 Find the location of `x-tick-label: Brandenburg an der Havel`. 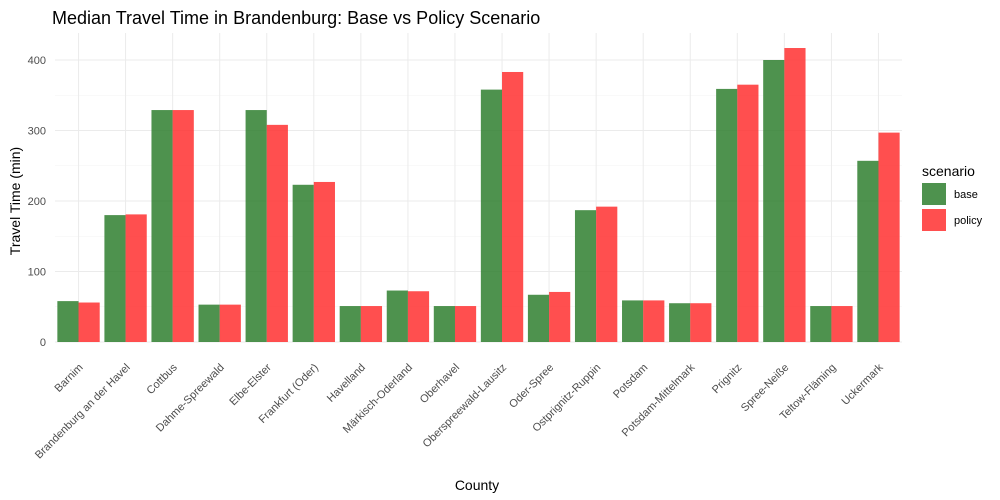

x-tick-label: Brandenburg an der Havel is located at coordinates (83, 412).